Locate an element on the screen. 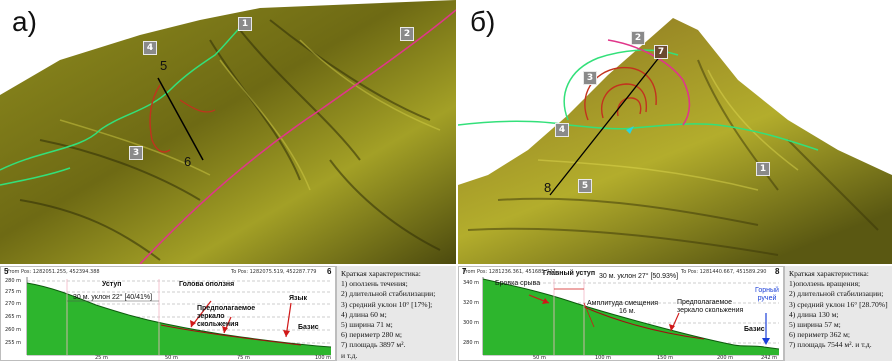  characteristics-item-a-8: и т.д. is located at coordinates (349, 355).